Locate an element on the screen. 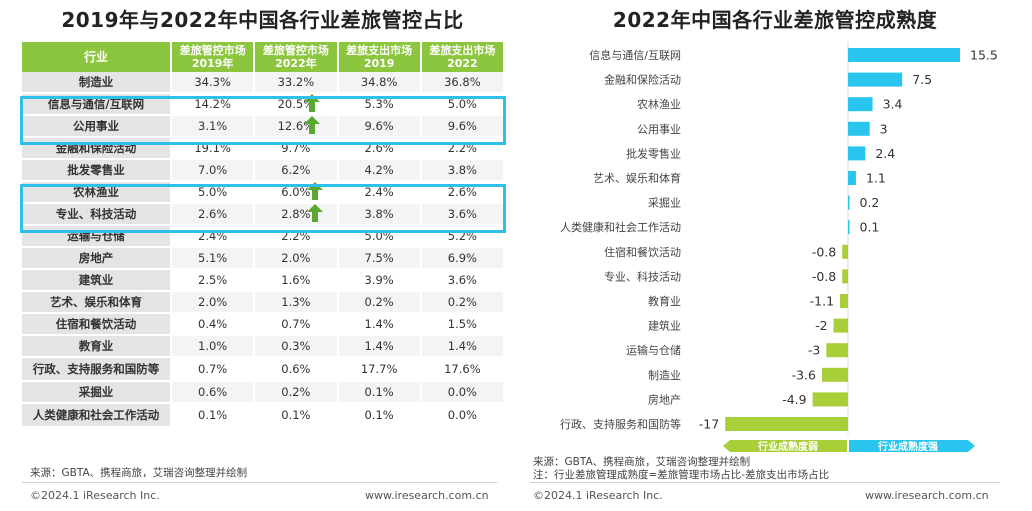 Image resolution: width=1032 pixels, height=511 pixels. value-text: 20.5% is located at coordinates (296, 104).